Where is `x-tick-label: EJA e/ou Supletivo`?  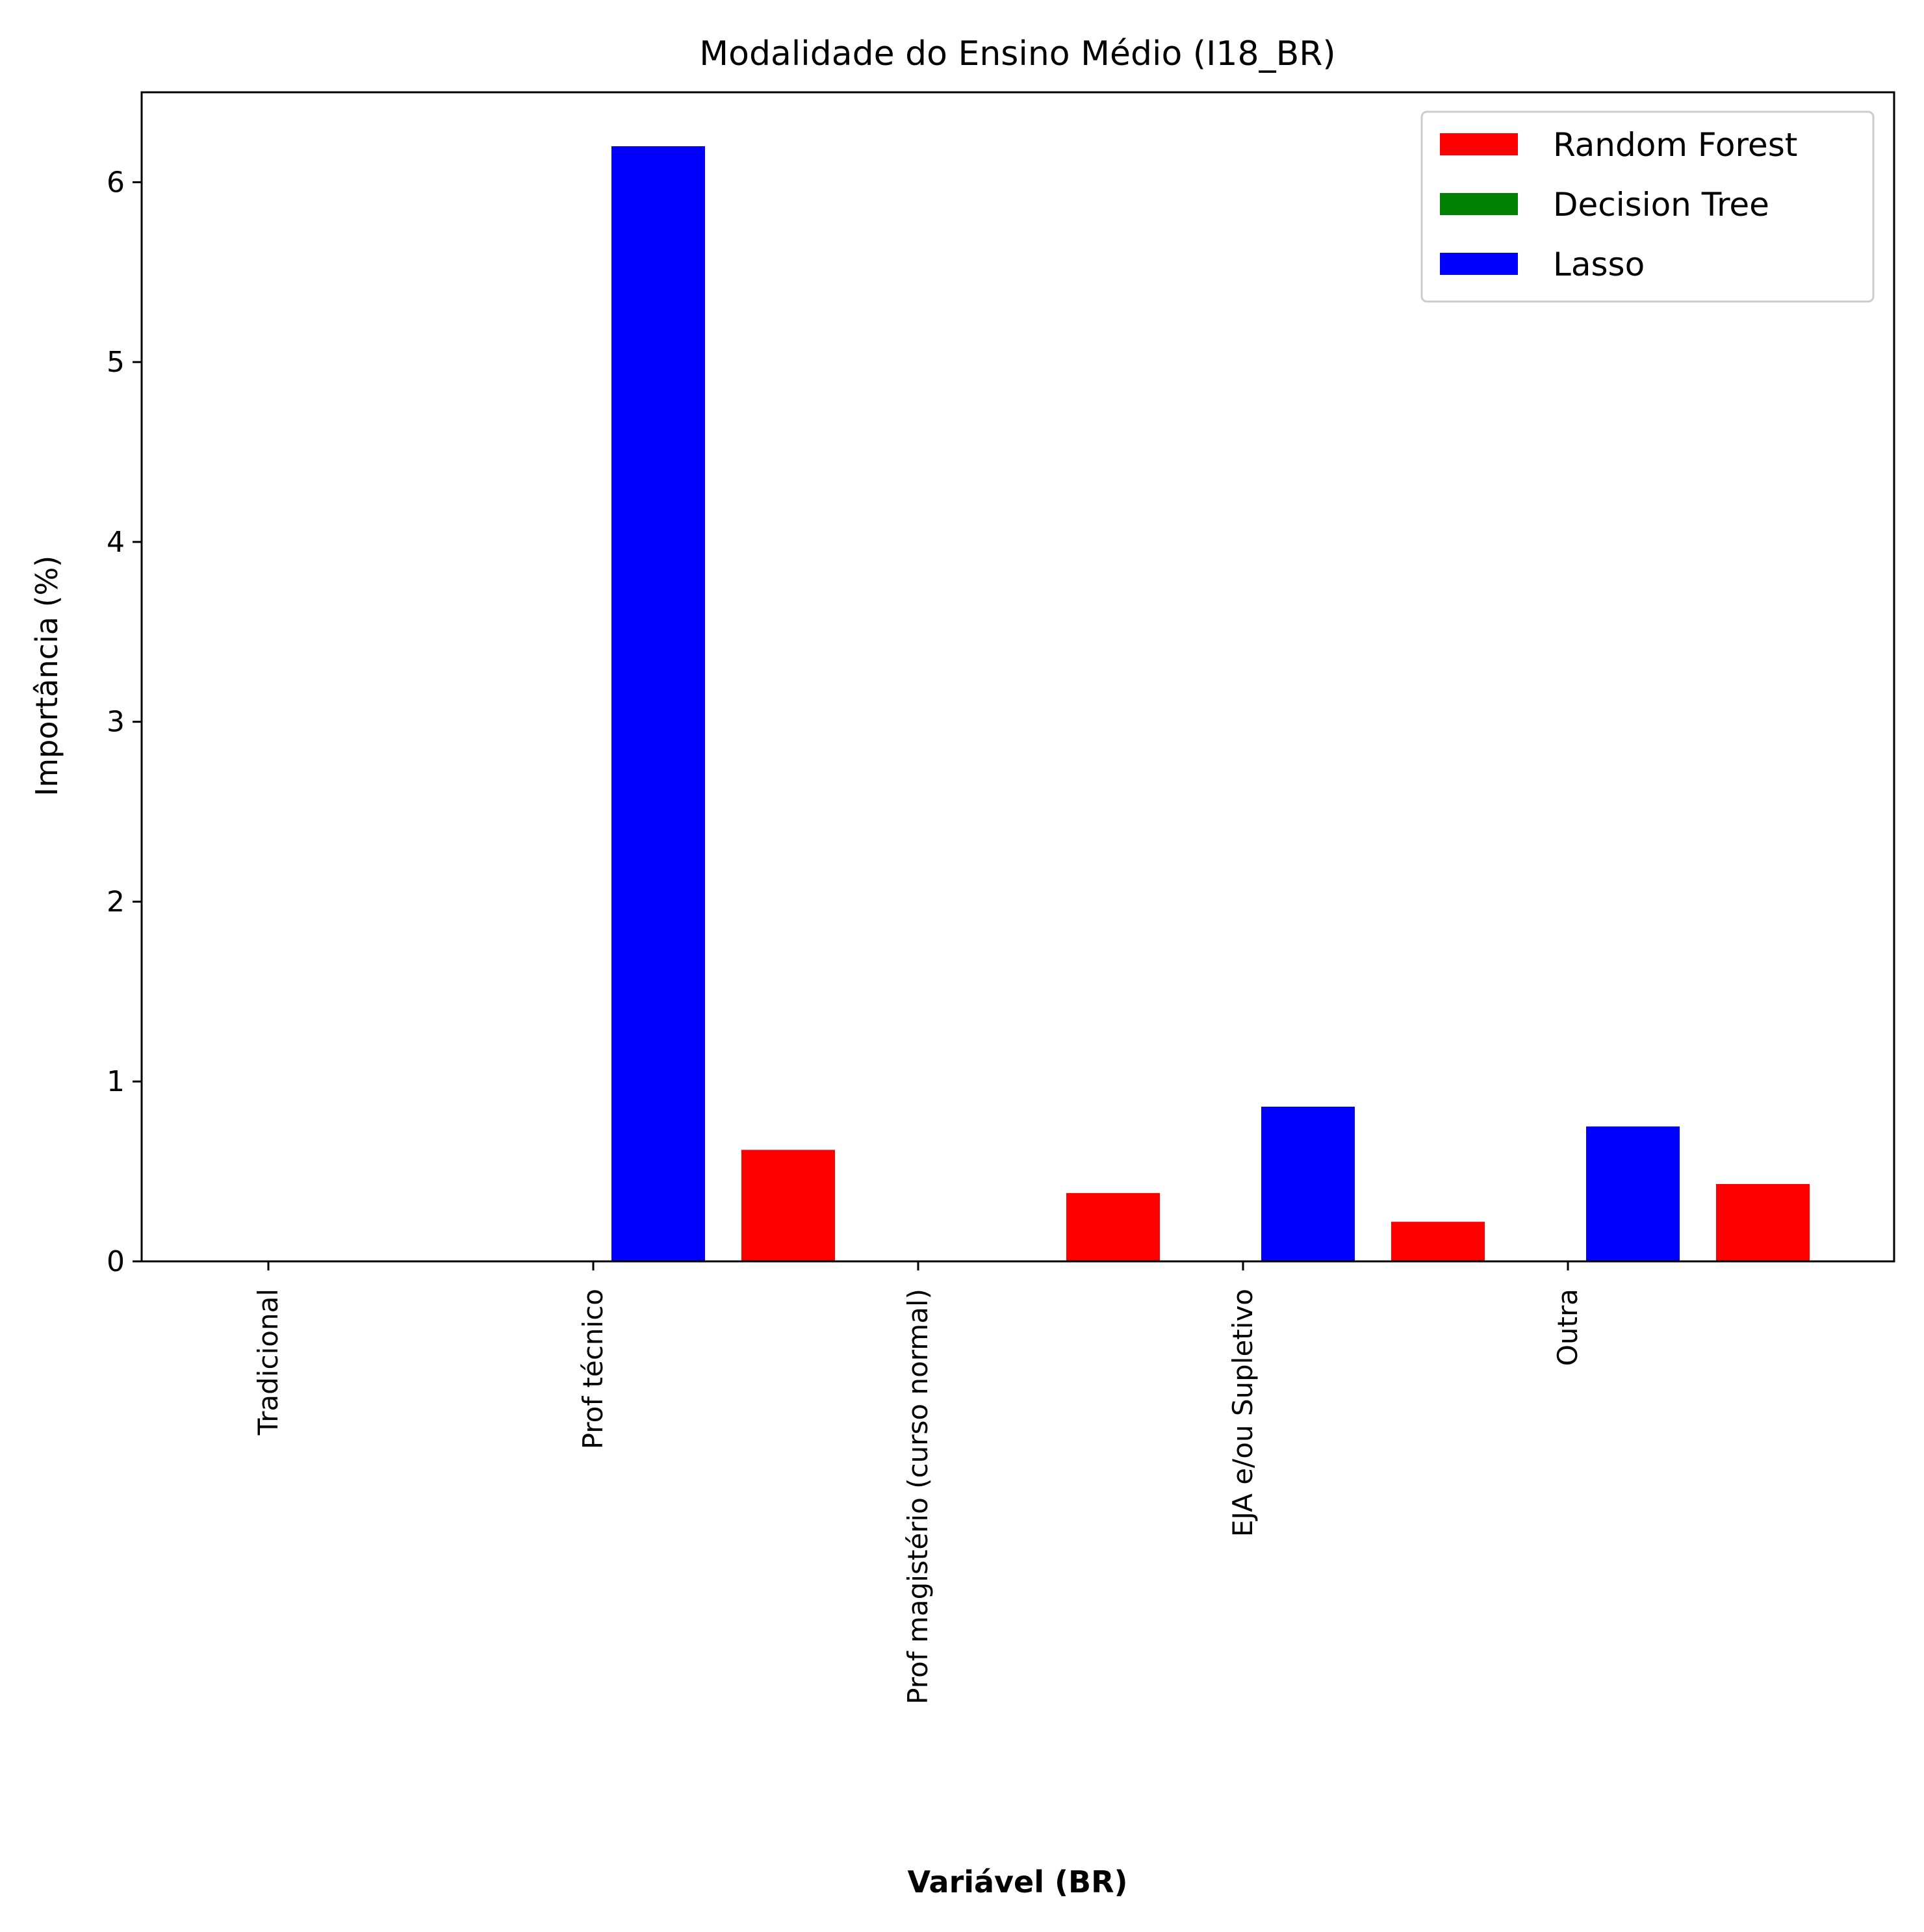 x-tick-label: EJA e/ou Supletivo is located at coordinates (1243, 1413).